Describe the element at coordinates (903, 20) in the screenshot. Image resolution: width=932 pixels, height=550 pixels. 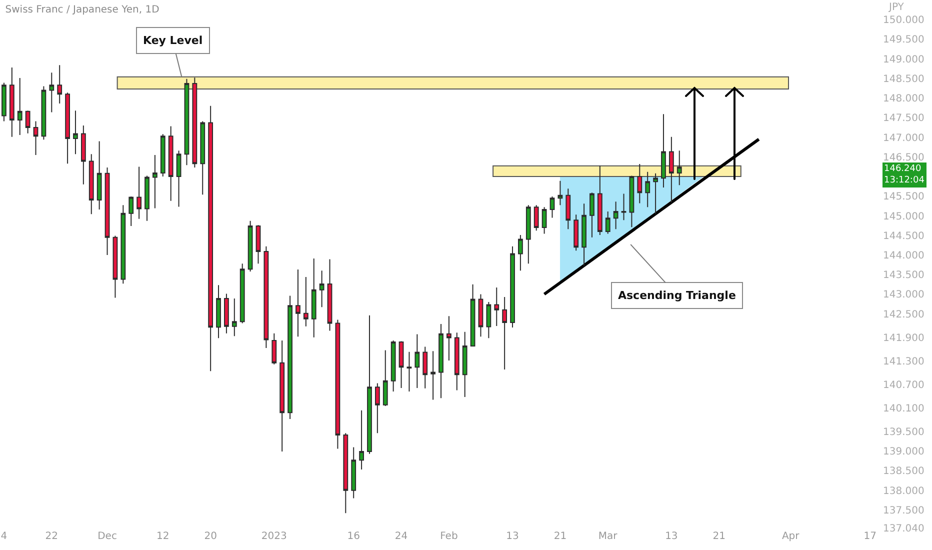
I see `y-tick-label: 150.000` at that location.